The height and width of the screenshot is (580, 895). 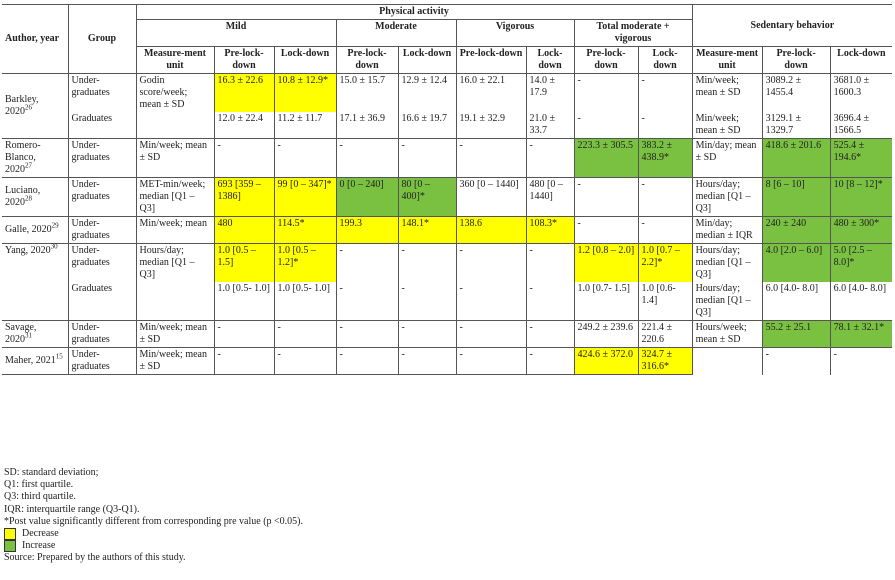 I want to click on sed-unit-cell: Min/day; median ± IQR, so click(x=727, y=230).